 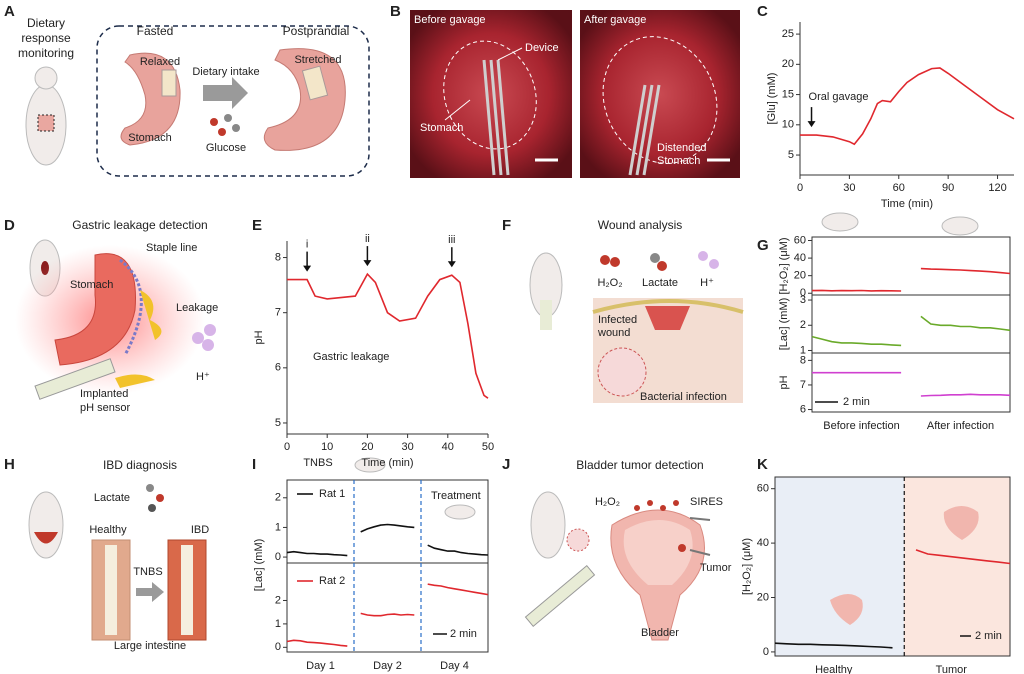 I want to click on y-tick-label: 8, so click(x=803, y=360).